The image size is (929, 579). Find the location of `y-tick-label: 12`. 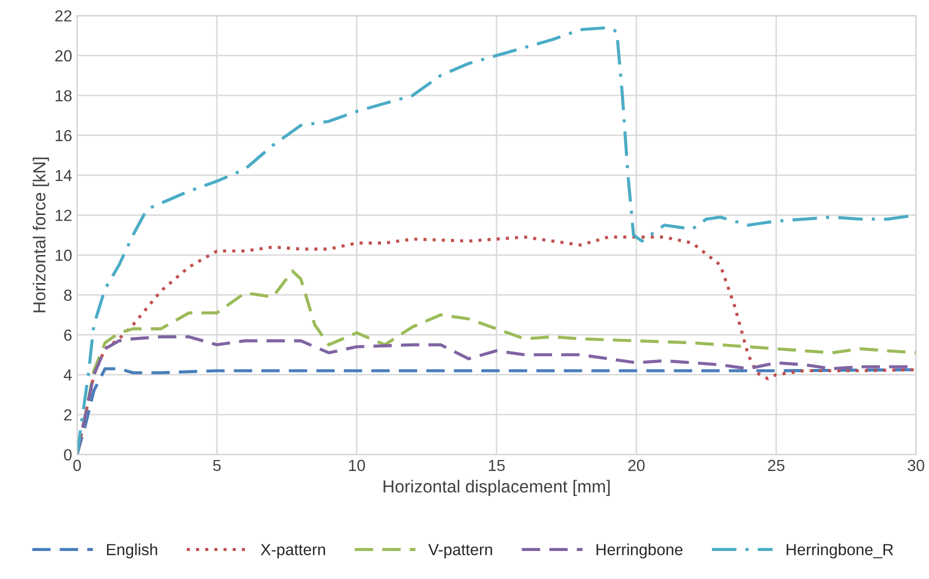

y-tick-label: 12 is located at coordinates (64, 215).